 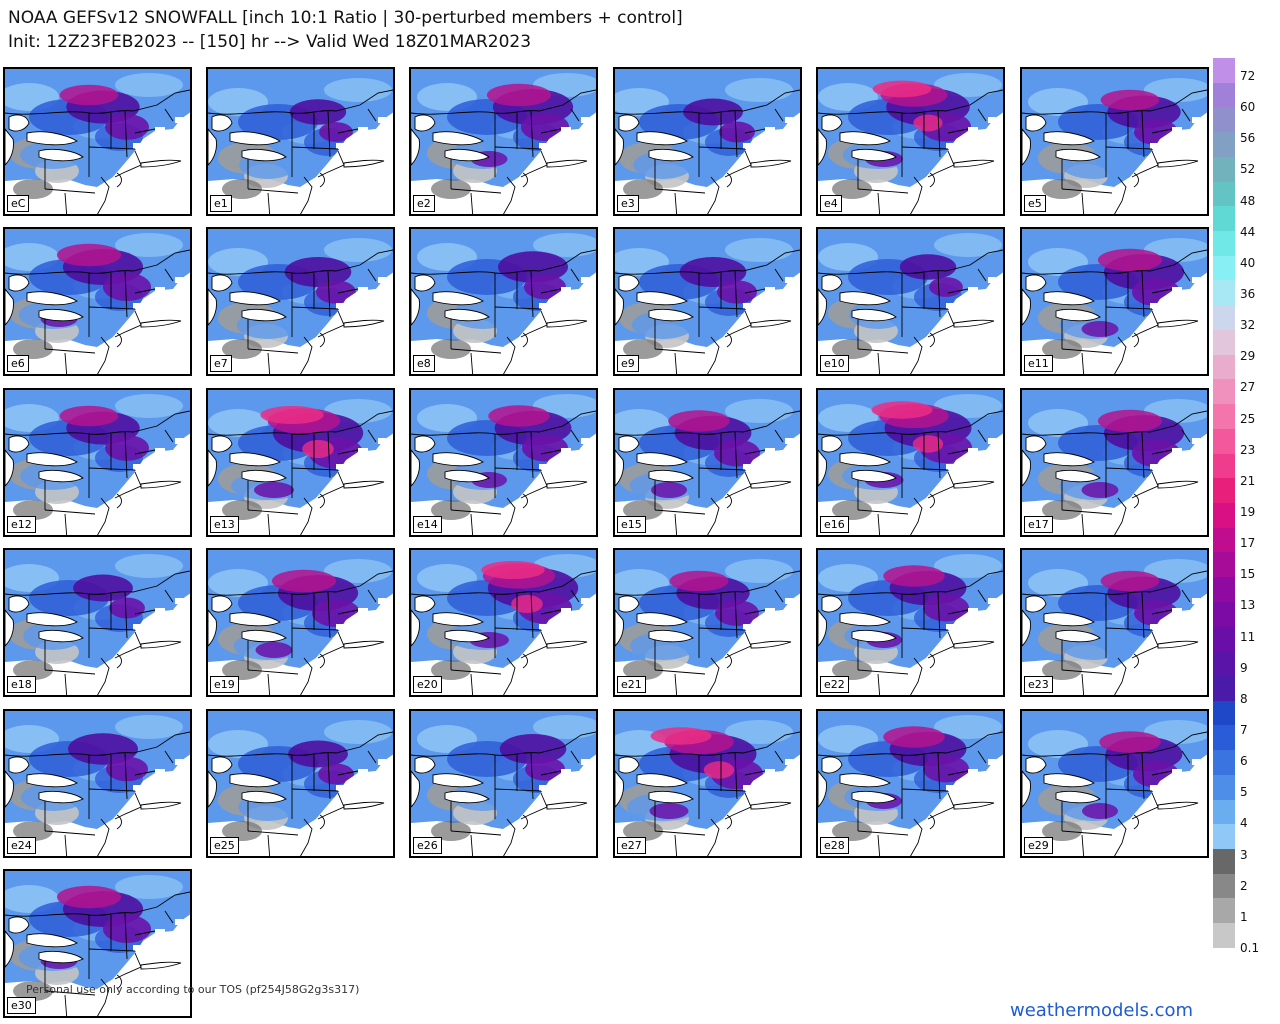 I want to click on colorbar-tick-label: 8, so click(x=1244, y=698).